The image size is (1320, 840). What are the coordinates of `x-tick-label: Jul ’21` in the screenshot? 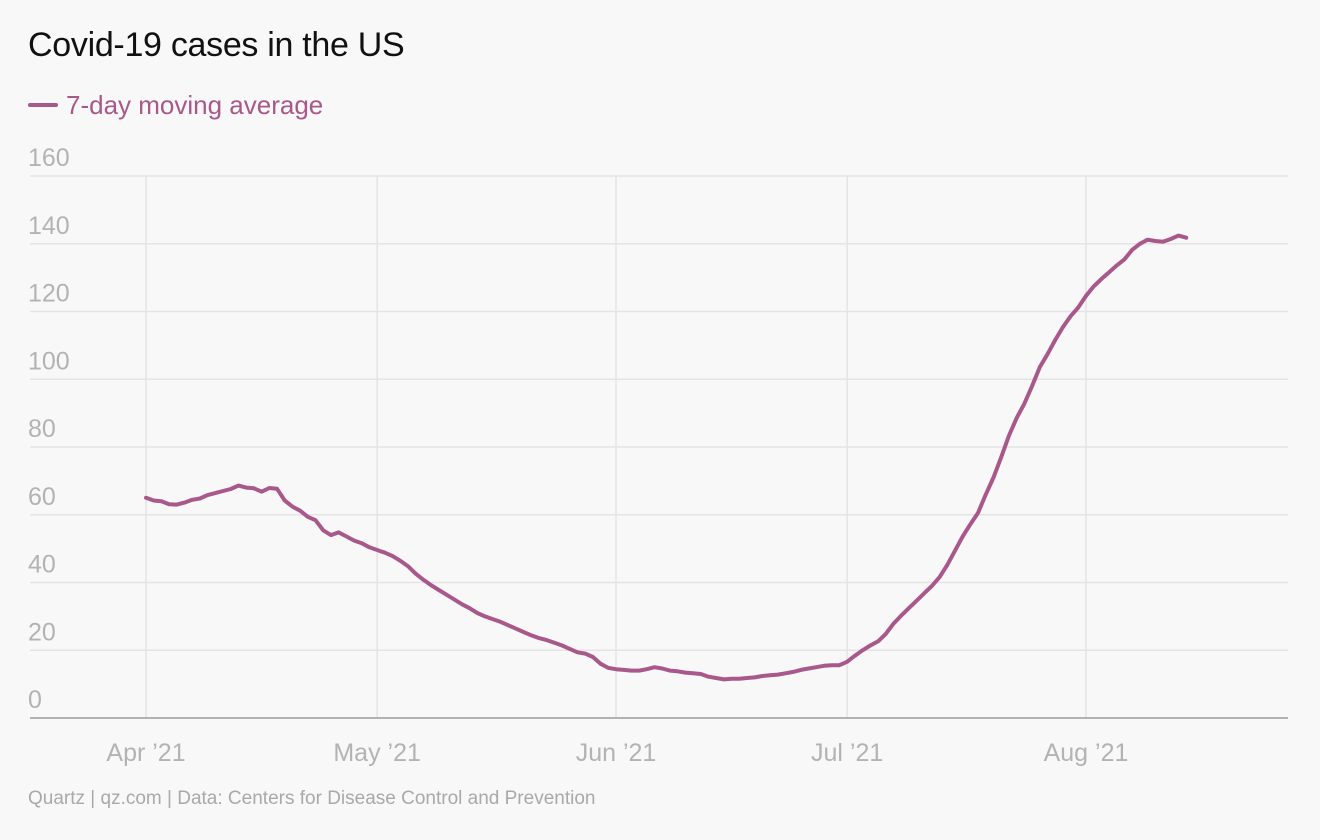 It's located at (847, 753).